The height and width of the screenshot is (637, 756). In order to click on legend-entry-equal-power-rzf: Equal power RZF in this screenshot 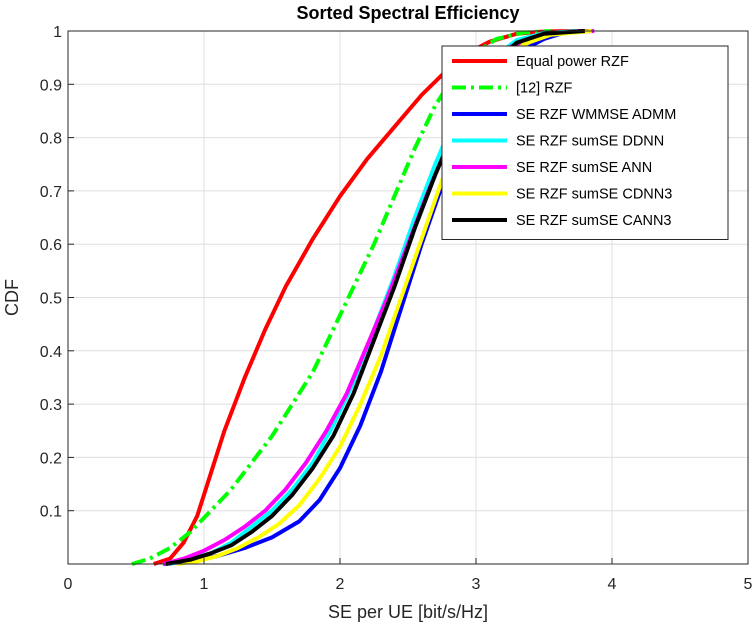, I will do `click(572, 62)`.